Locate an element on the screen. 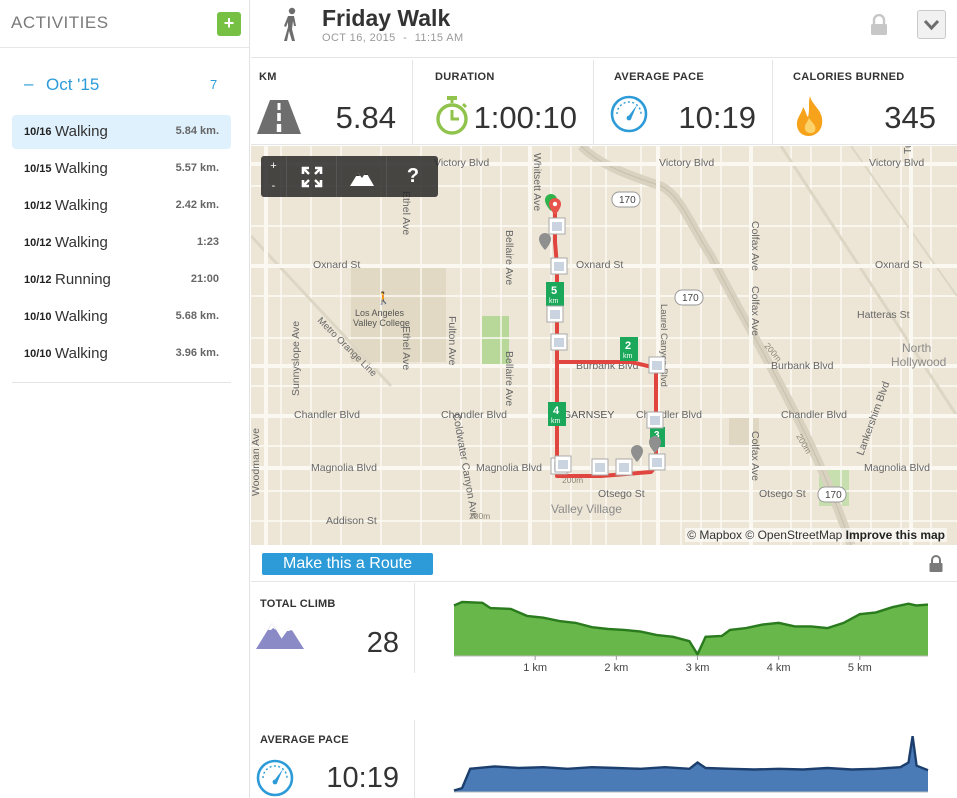 The image size is (957, 798). activity-item: 10/12 Walking 1:23 is located at coordinates (121, 243).